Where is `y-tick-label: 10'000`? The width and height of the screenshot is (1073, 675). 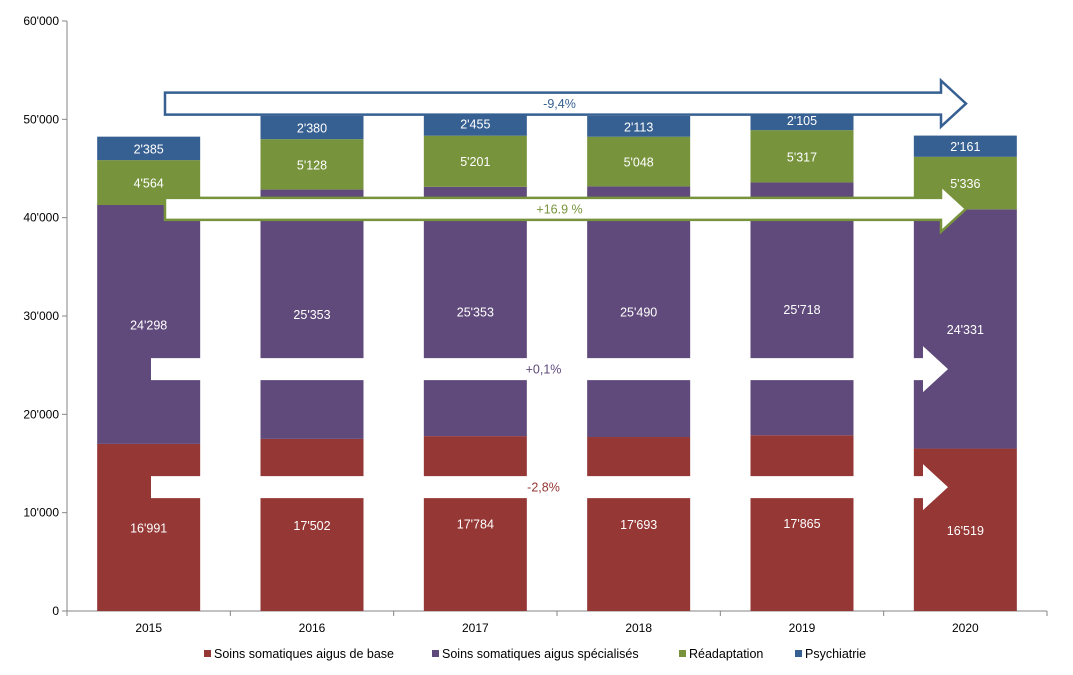 y-tick-label: 10'000 is located at coordinates (41, 513).